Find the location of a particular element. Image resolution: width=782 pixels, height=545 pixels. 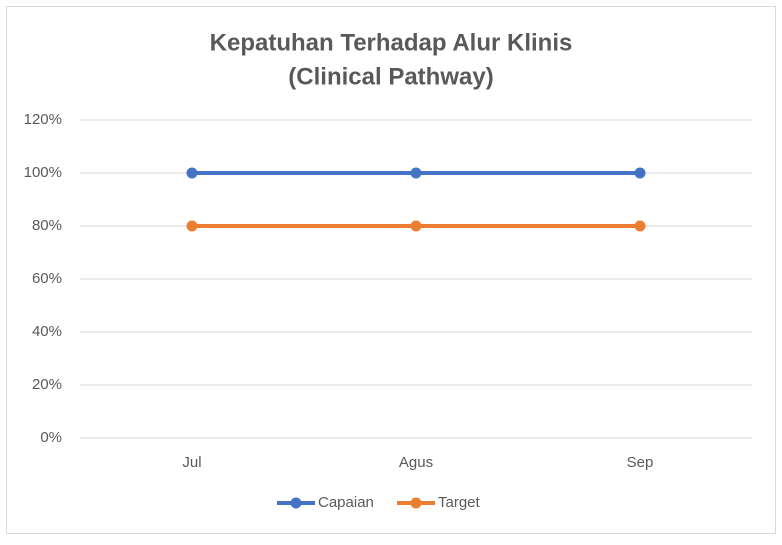

y-tick-label: 0% is located at coordinates (51, 437).